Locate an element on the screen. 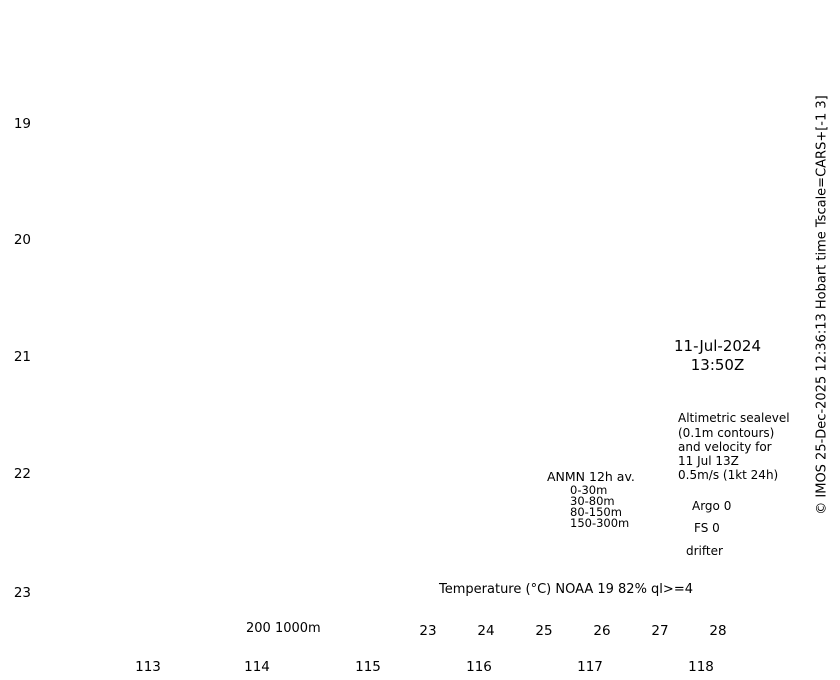 This screenshot has width=840, height=680. x-axis-label-115: 115 is located at coordinates (368, 667).